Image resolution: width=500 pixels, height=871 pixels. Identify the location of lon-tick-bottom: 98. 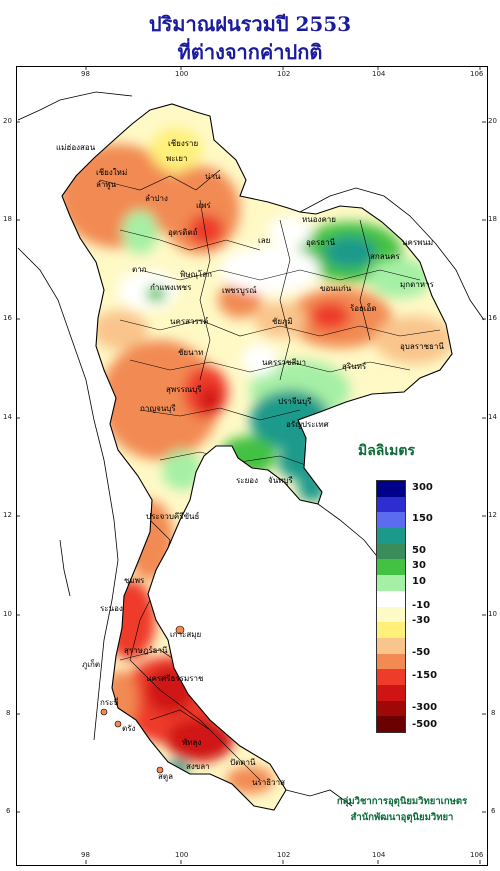
(85, 855).